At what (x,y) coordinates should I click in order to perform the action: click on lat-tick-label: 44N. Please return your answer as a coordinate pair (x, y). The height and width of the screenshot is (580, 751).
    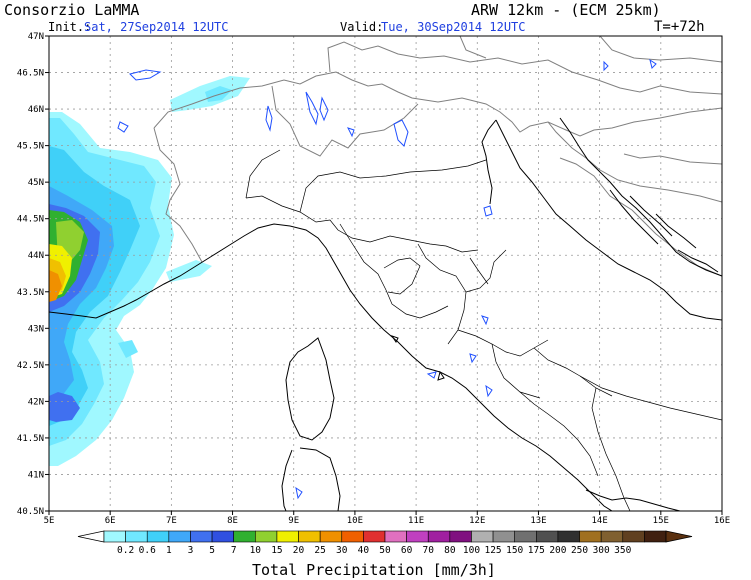
    Looking at the image, I should click on (36, 256).